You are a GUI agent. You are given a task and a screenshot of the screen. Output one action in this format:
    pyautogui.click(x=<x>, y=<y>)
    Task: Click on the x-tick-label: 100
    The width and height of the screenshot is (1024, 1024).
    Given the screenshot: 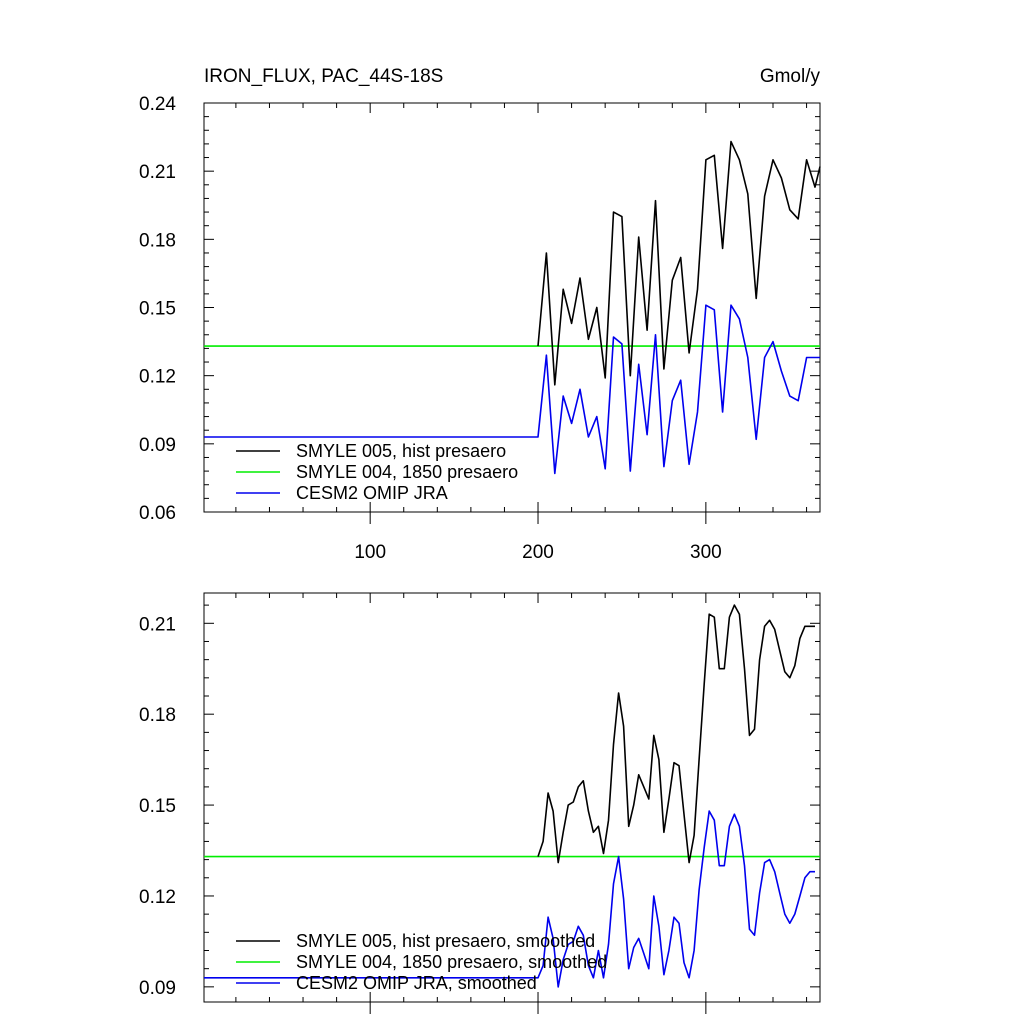 What is the action you would take?
    pyautogui.click(x=370, y=552)
    